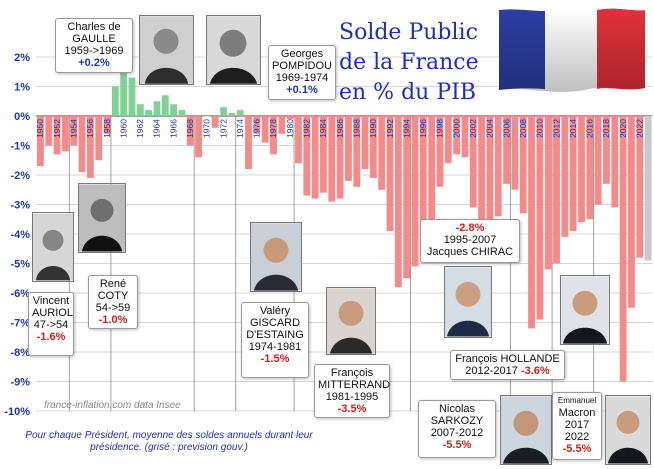 This screenshot has height=469, width=654. What do you see at coordinates (323, 154) in the screenshot?
I see `bar-1984` at bounding box center [323, 154].